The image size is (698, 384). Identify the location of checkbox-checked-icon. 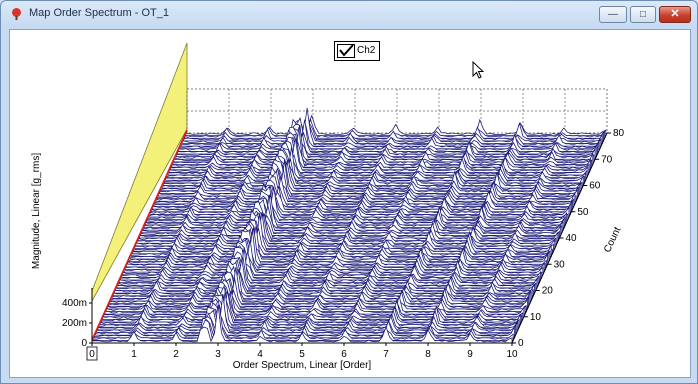
(346, 51).